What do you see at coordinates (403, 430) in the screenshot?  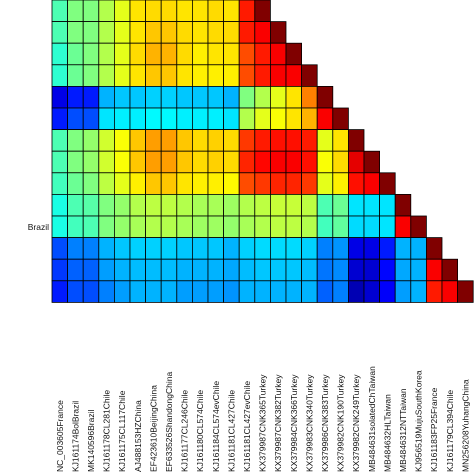 I see `x-tick-label: MB4846312NTTaiwan` at bounding box center [403, 430].